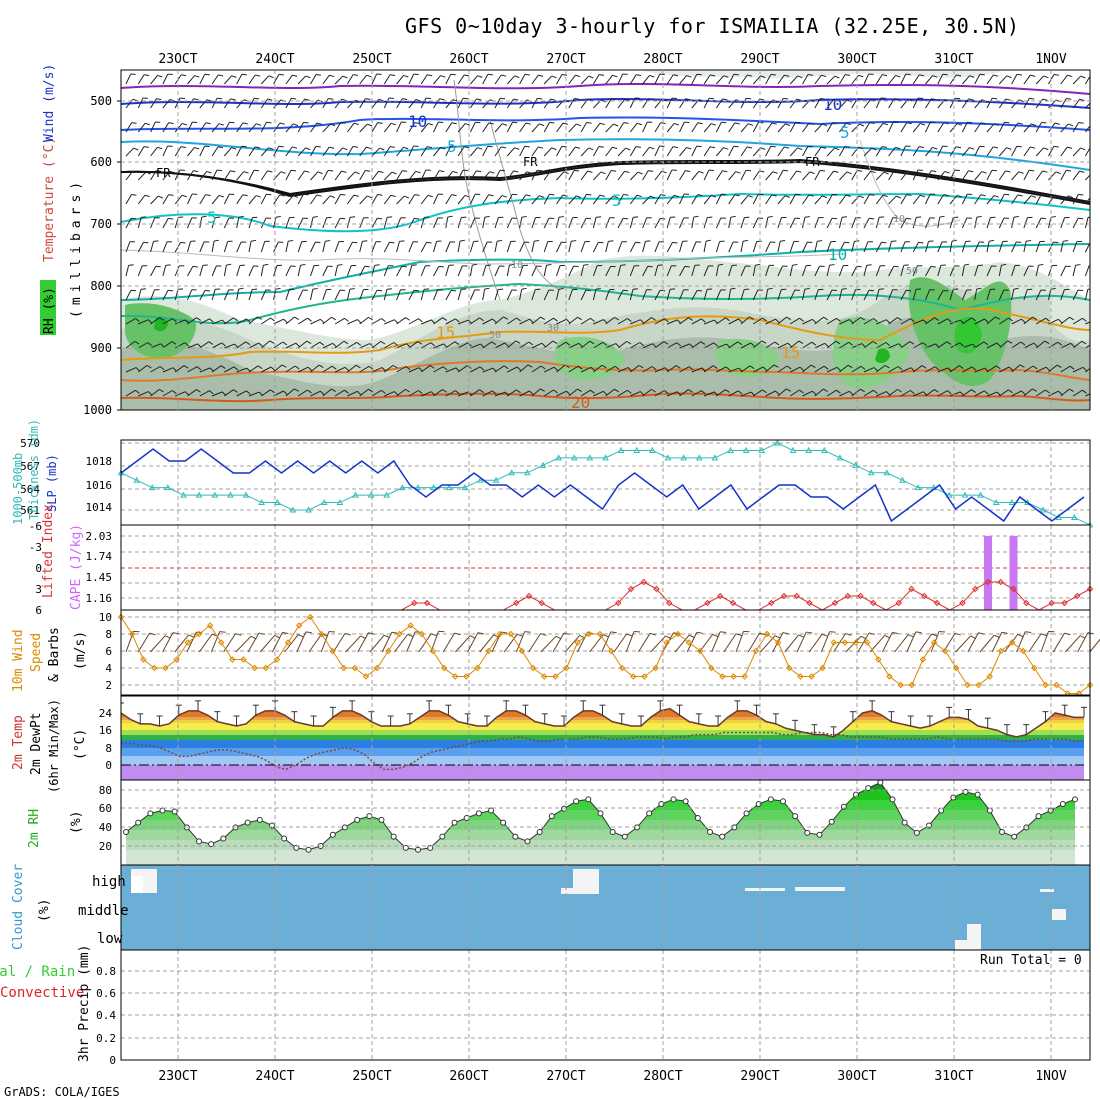 This screenshot has width=1100, height=1100. What do you see at coordinates (274, 1076) in the screenshot?
I see `bottom-date-label: 24OCT` at bounding box center [274, 1076].